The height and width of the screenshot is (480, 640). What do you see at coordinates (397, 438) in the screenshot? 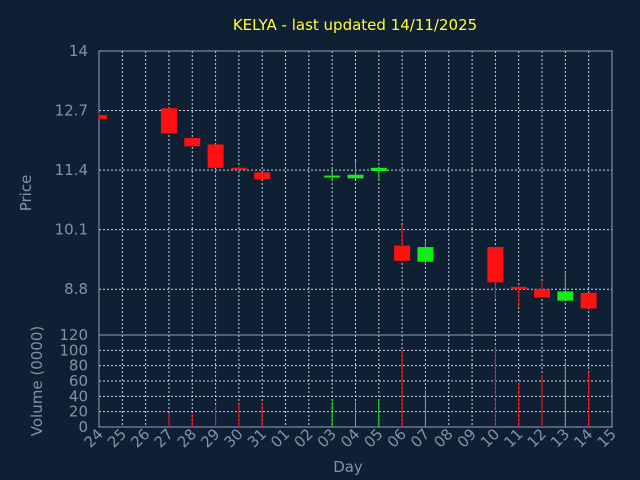
I see `x-tick-label: 06` at bounding box center [397, 438].